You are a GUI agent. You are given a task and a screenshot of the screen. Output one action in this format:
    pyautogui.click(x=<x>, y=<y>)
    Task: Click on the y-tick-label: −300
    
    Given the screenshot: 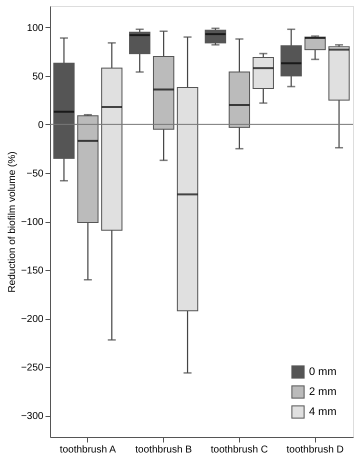 What is the action you would take?
    pyautogui.click(x=32, y=416)
    